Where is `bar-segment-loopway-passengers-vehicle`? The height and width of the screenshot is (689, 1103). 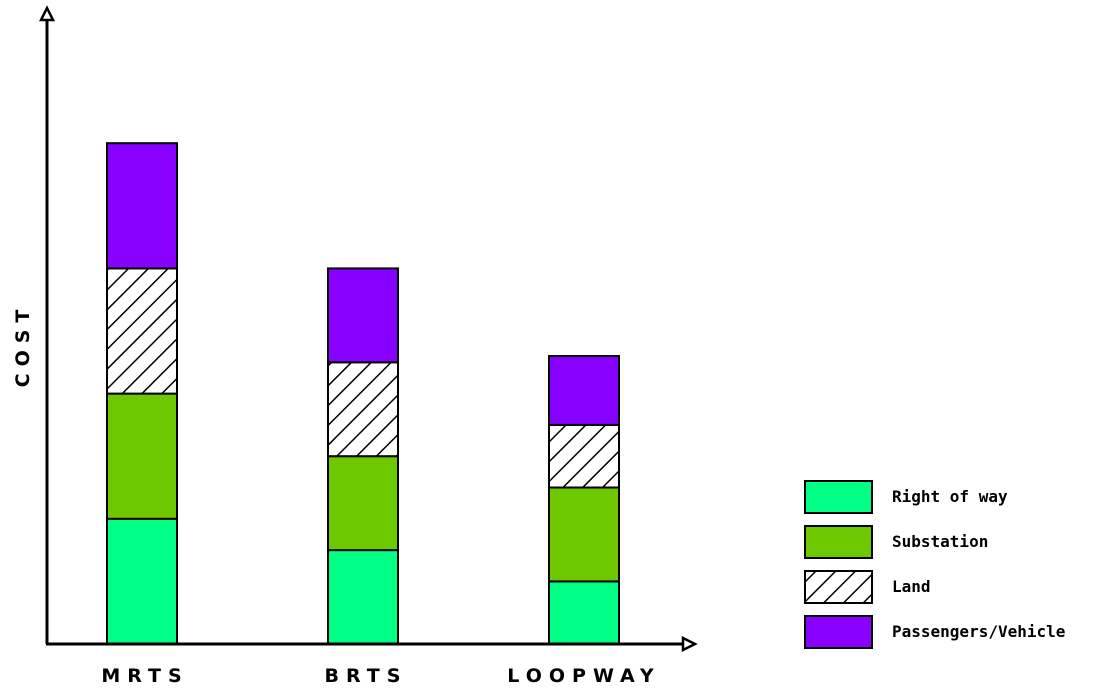
bar-segment-loopway-passengers-vehicle is located at coordinates (584, 390).